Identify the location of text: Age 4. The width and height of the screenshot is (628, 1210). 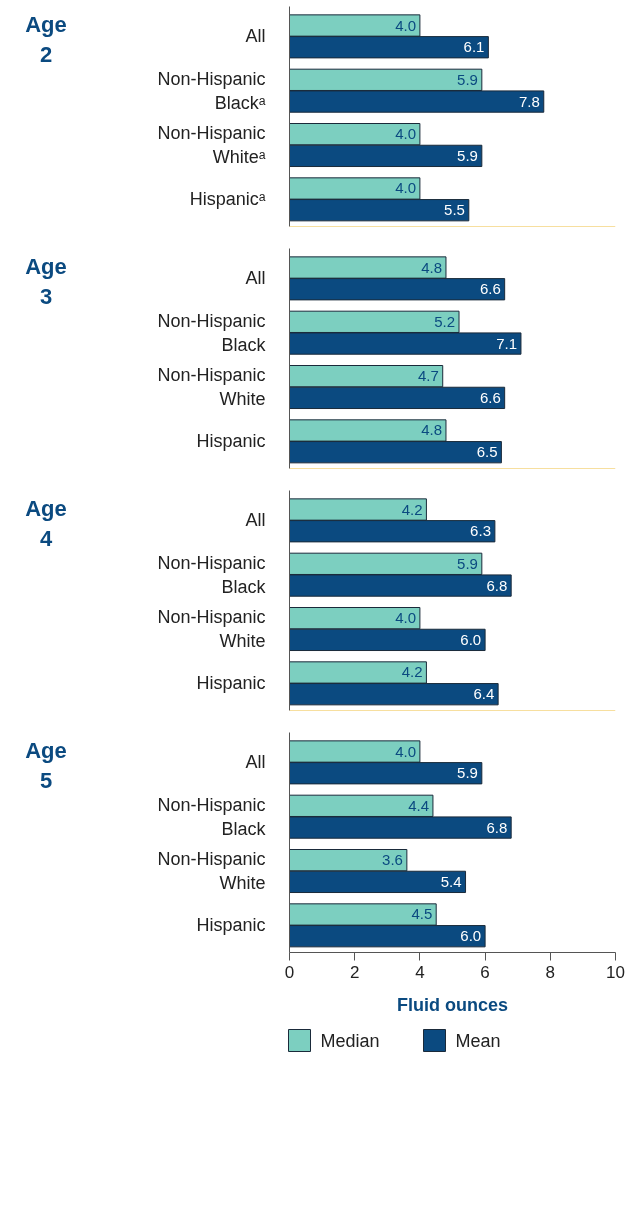
(46, 524).